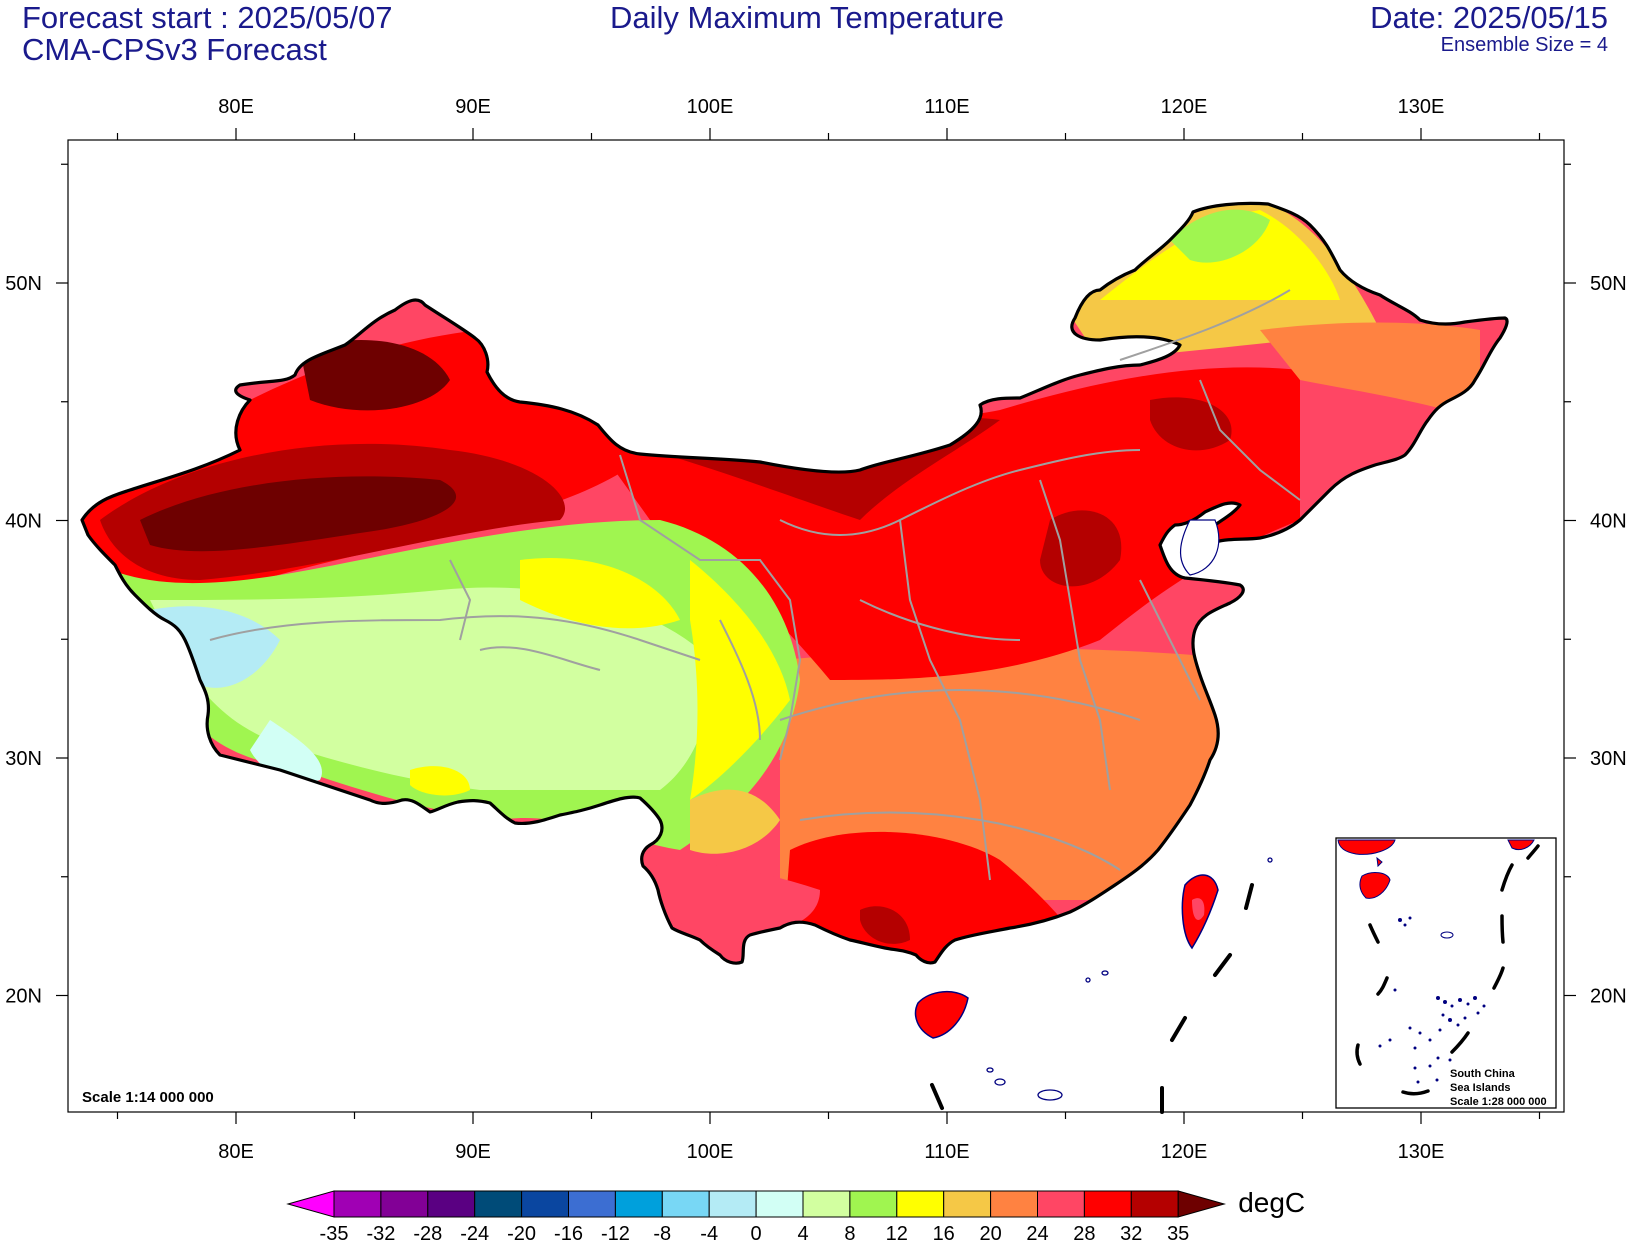 This screenshot has width=1632, height=1241. I want to click on lon-tick-label-top: 90E, so click(473, 107).